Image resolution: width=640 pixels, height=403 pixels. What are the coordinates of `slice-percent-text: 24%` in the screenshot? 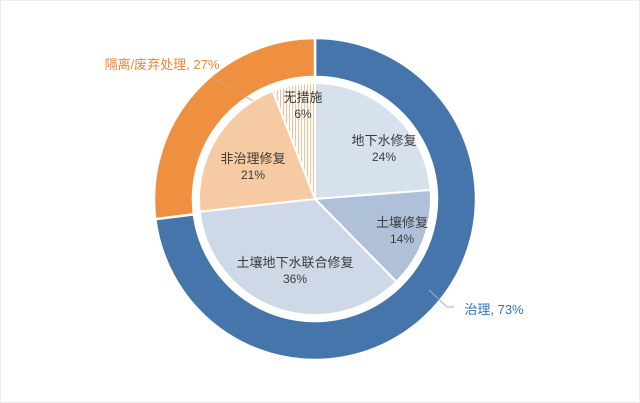 It's located at (384, 157).